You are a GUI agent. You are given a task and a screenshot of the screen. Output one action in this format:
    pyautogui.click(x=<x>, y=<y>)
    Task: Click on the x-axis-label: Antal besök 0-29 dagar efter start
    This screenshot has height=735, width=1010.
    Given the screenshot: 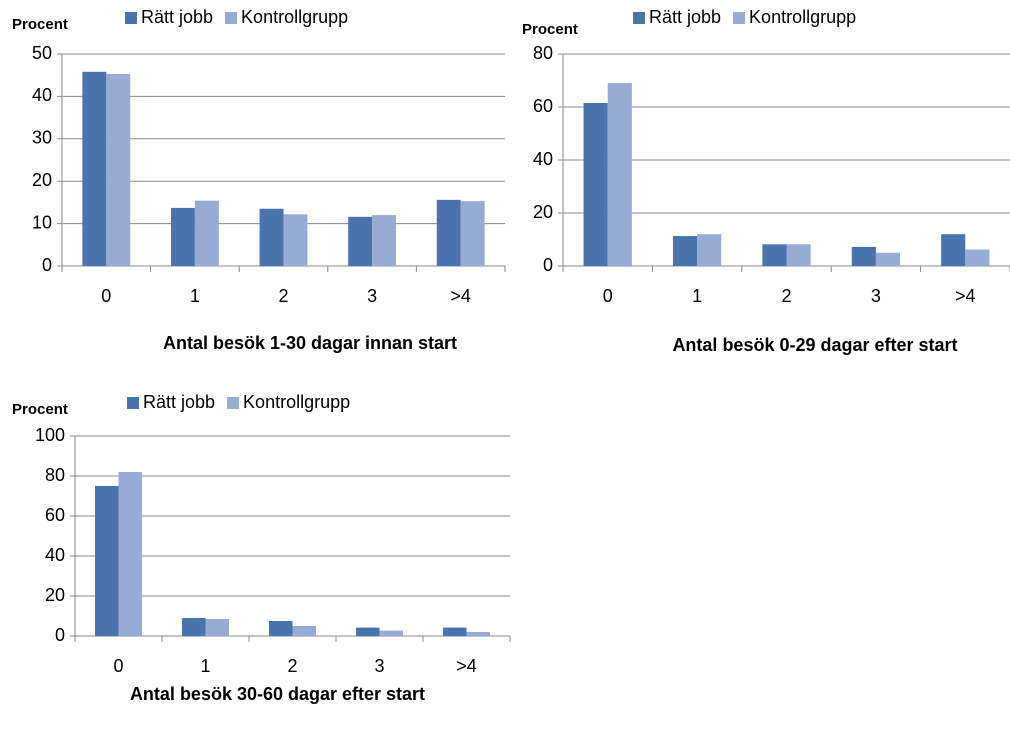 What is the action you would take?
    pyautogui.click(x=815, y=345)
    